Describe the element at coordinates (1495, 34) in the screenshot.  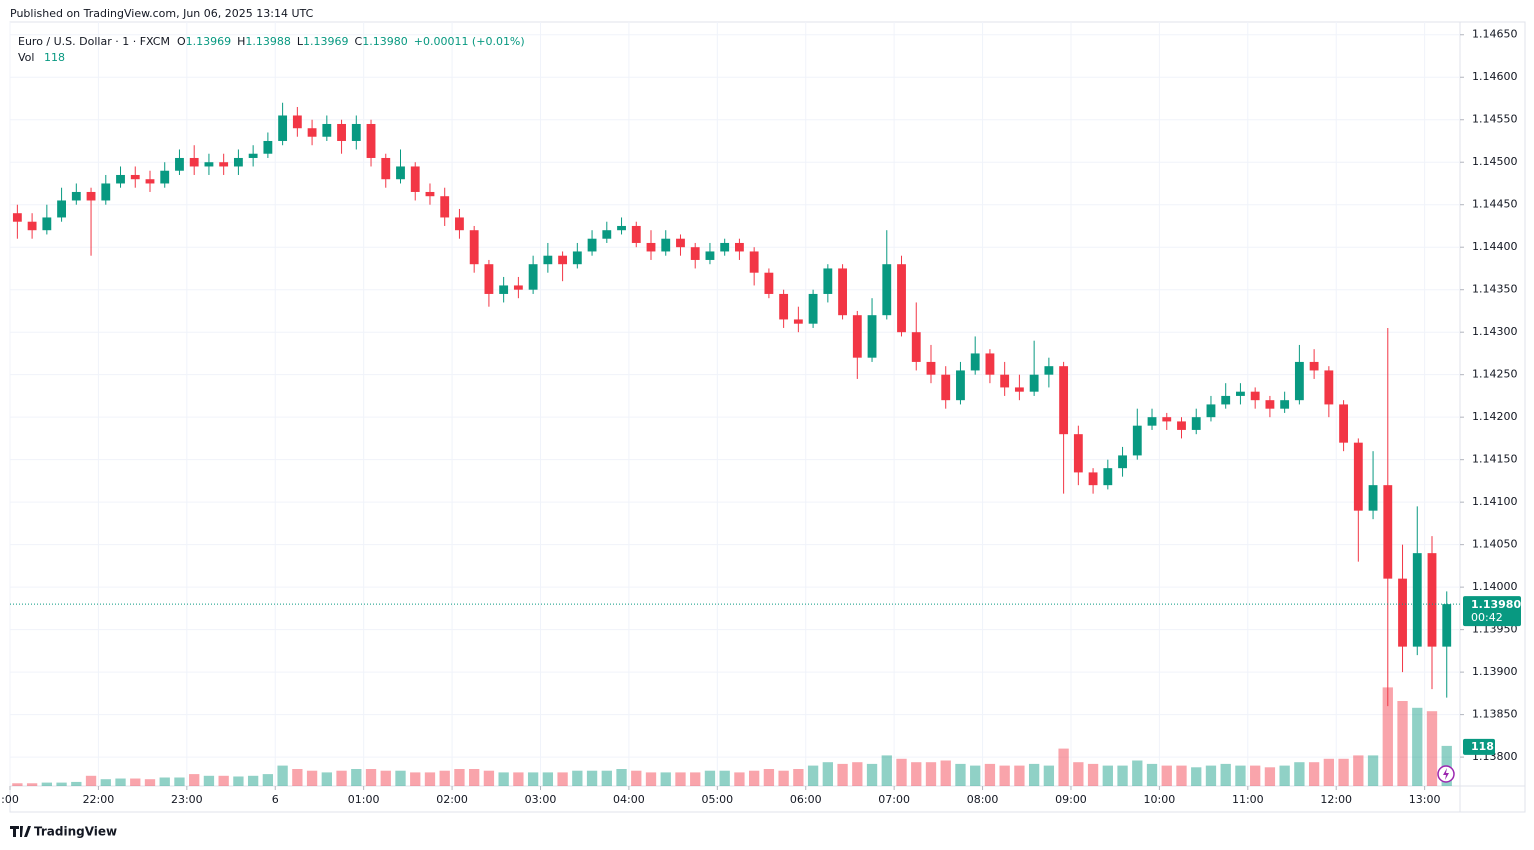
I see `y-tick-label: 1.14650` at that location.